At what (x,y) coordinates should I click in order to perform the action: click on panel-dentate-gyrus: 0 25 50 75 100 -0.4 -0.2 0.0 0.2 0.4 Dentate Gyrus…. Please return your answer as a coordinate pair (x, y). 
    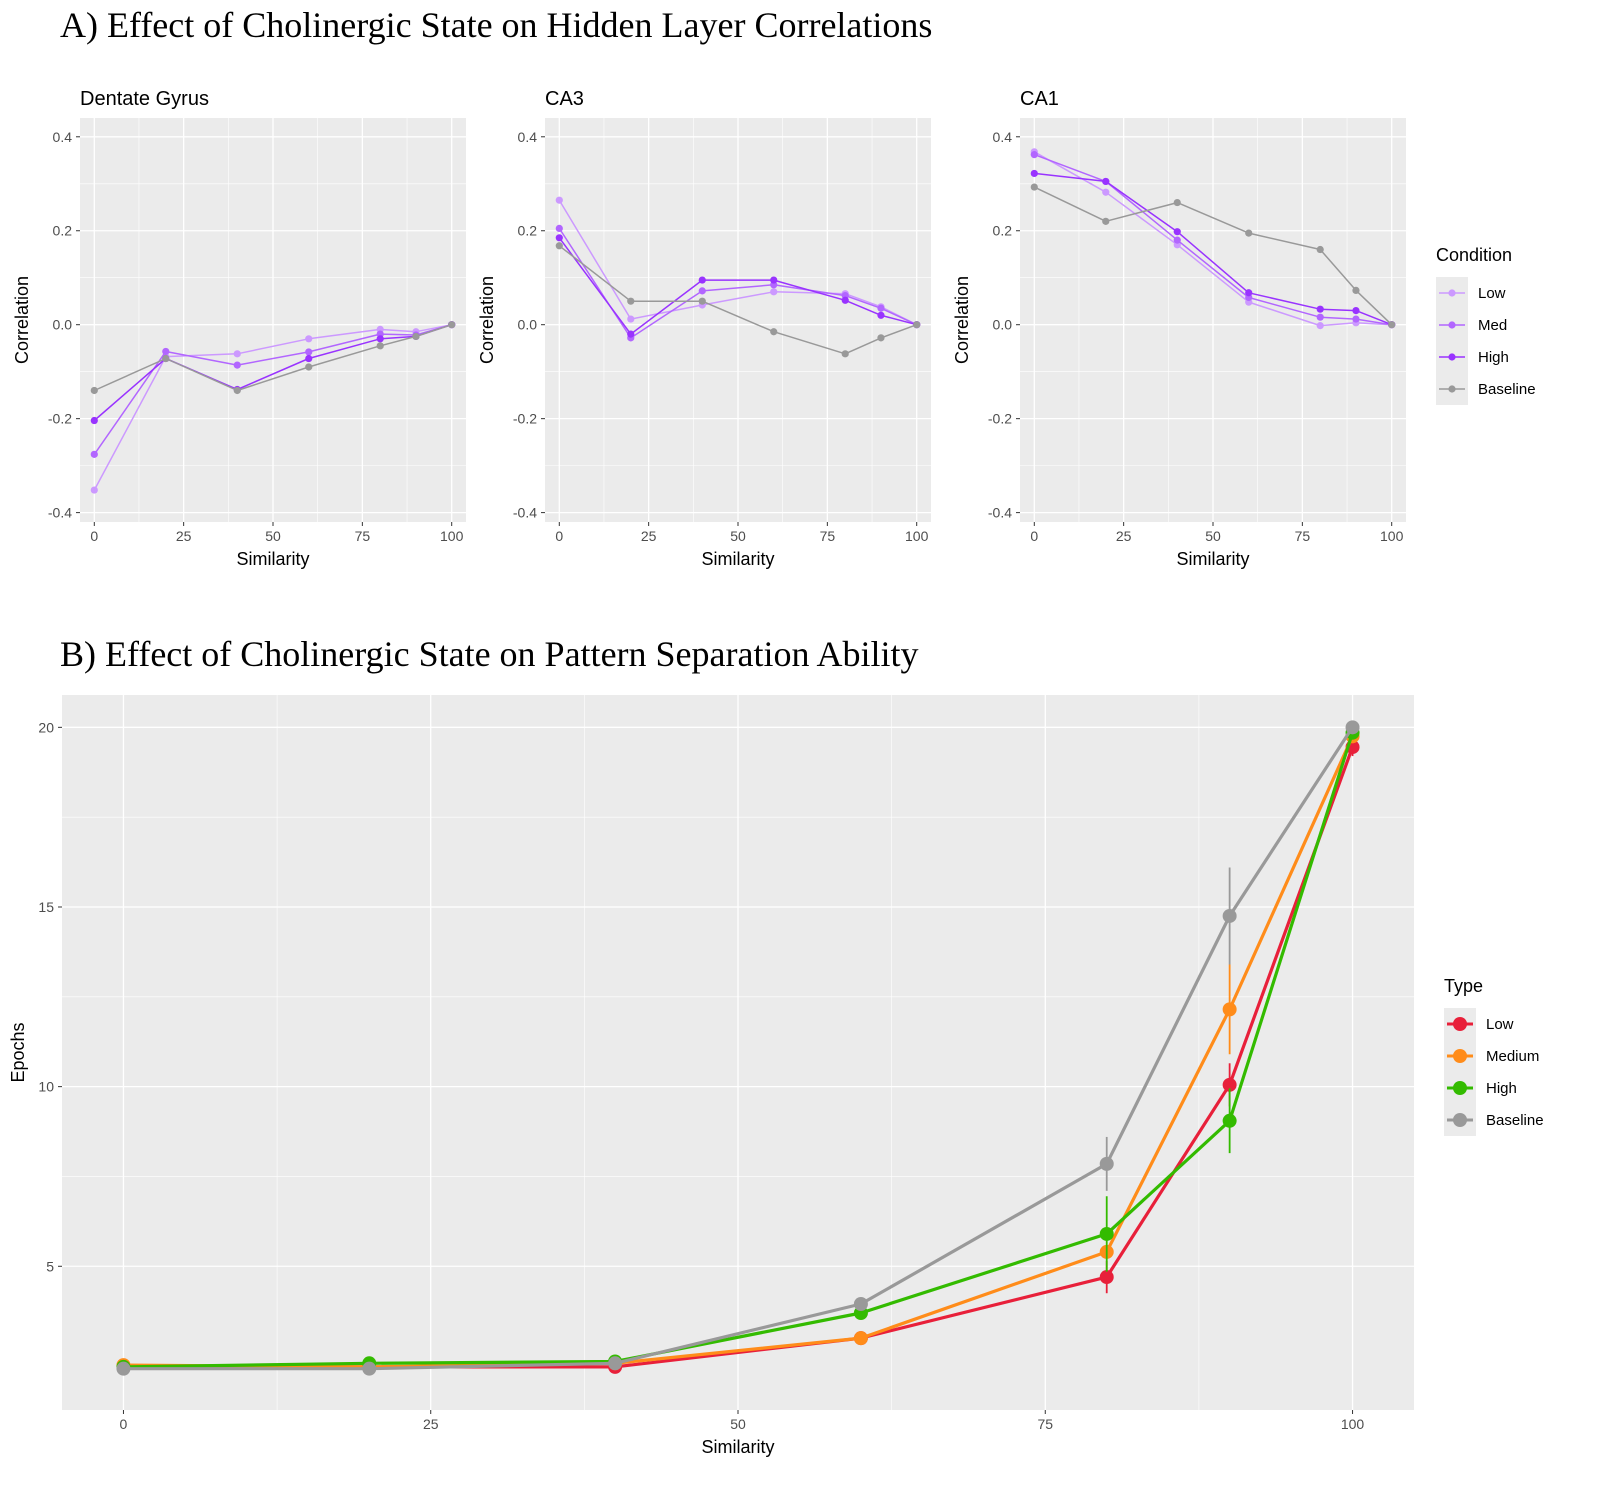
    Looking at the image, I should click on (239, 328).